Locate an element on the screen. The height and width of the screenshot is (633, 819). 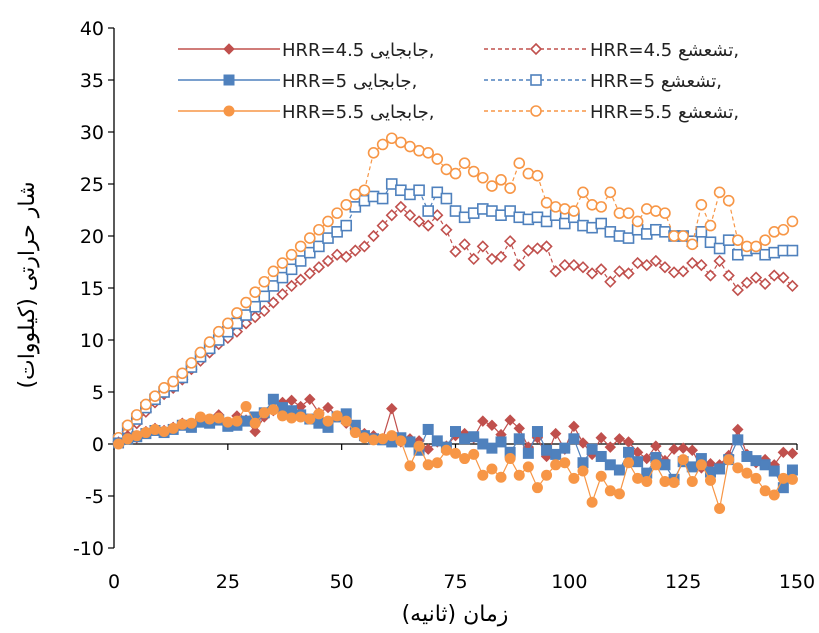
x-tick-label: 150 is located at coordinates (797, 582).